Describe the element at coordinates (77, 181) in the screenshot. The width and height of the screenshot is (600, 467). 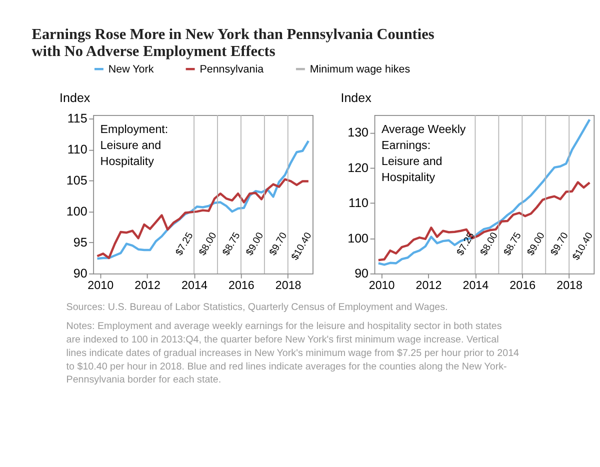
I see `y-tick-label: 105` at that location.